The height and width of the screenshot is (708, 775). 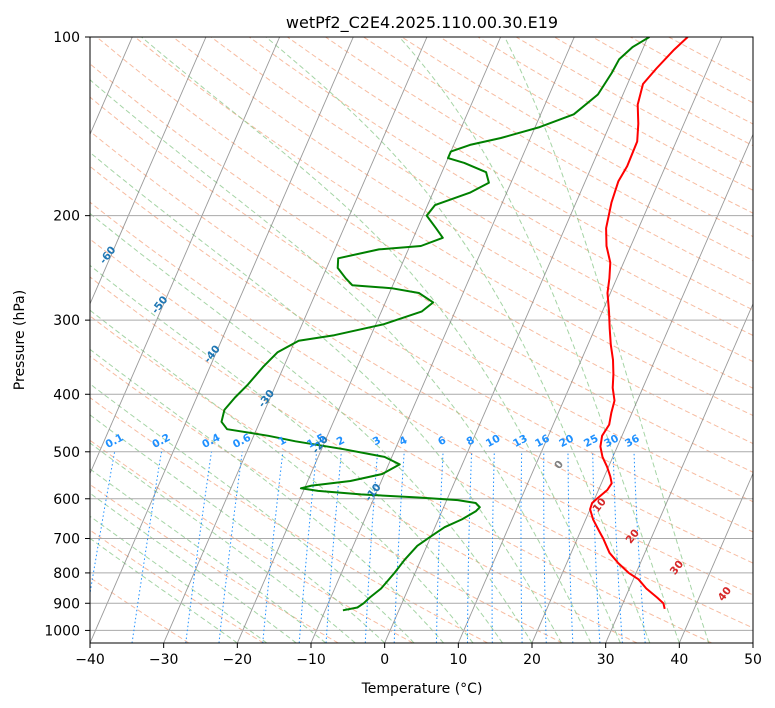 What do you see at coordinates (90, 660) in the screenshot?
I see `x-tick-label: −40` at bounding box center [90, 660].